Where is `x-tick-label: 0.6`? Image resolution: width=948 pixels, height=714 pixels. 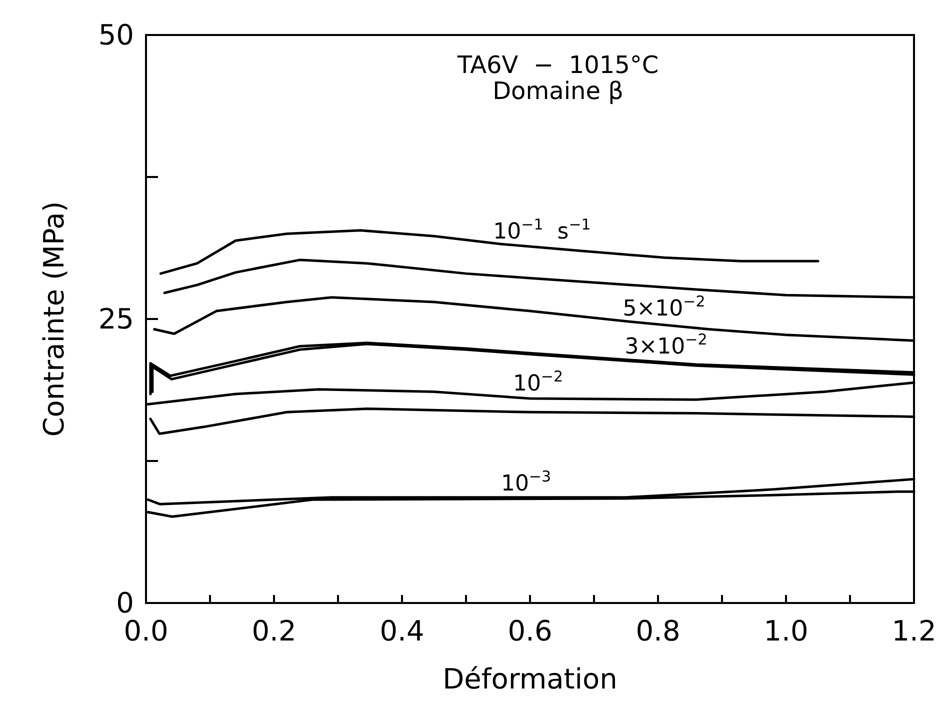 x-tick-label: 0.6 is located at coordinates (530, 631).